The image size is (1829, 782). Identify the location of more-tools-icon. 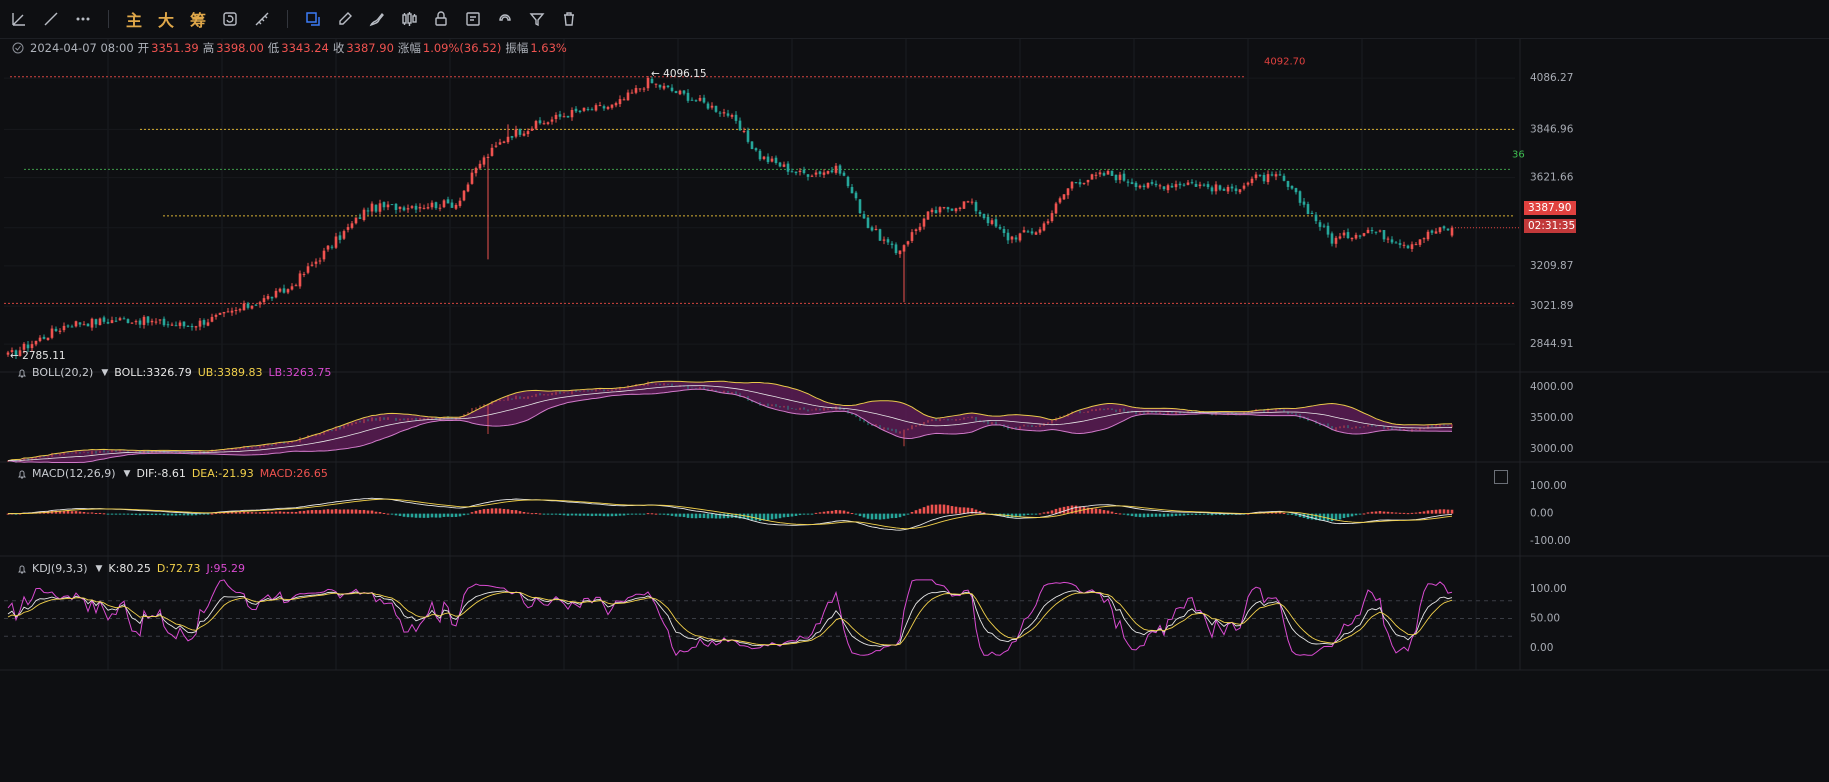
(83, 19).